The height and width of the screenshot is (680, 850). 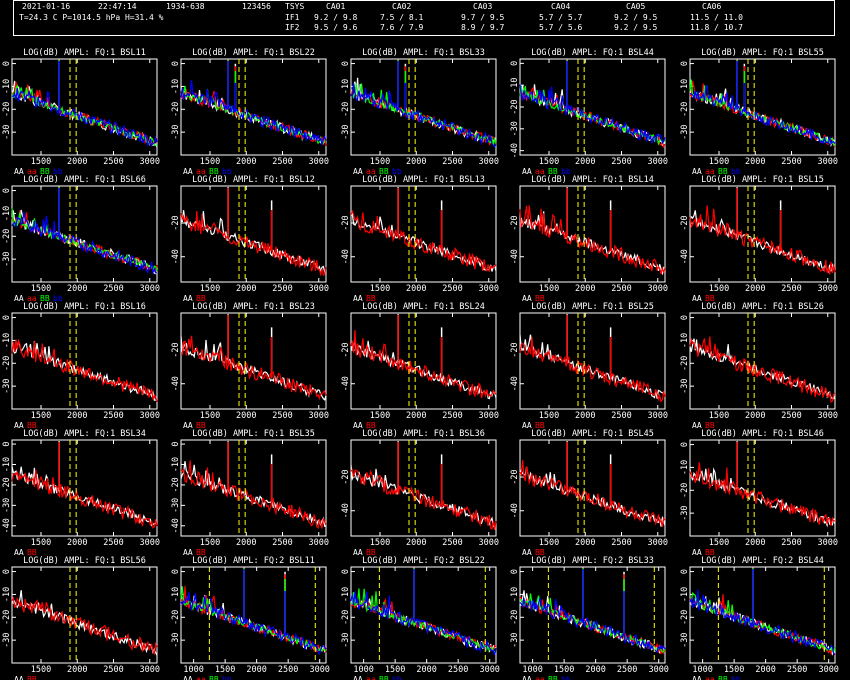 What do you see at coordinates (762, 561) in the screenshot?
I see `chart-title: LOG(dB) AMPL: FQ:2 BSL44` at bounding box center [762, 561].